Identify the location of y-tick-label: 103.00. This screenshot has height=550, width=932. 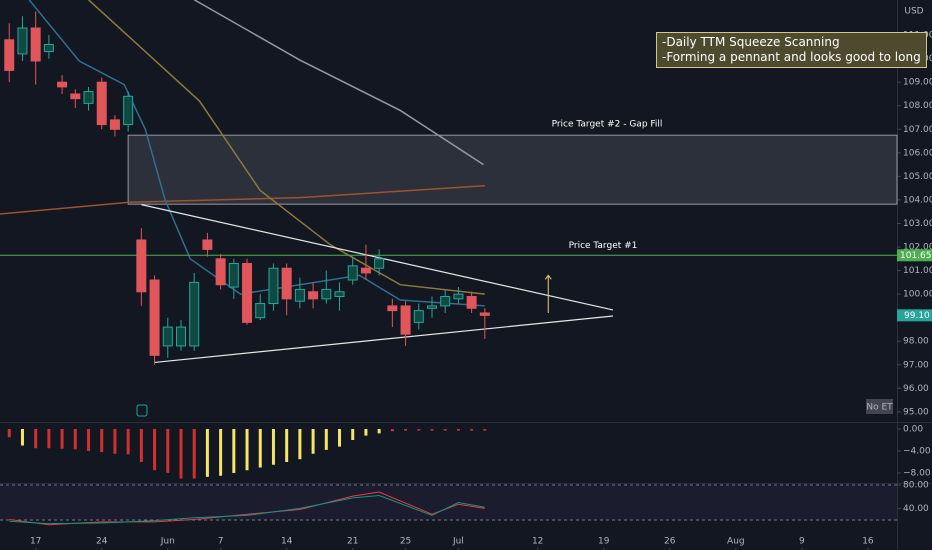
(917, 224).